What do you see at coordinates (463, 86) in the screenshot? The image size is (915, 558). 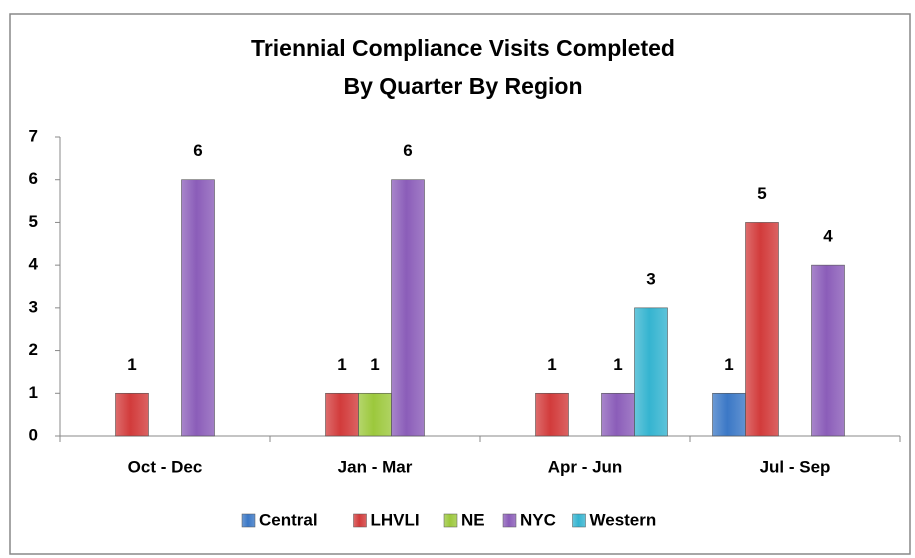 I see `chart-title: By Quarter By Region` at bounding box center [463, 86].